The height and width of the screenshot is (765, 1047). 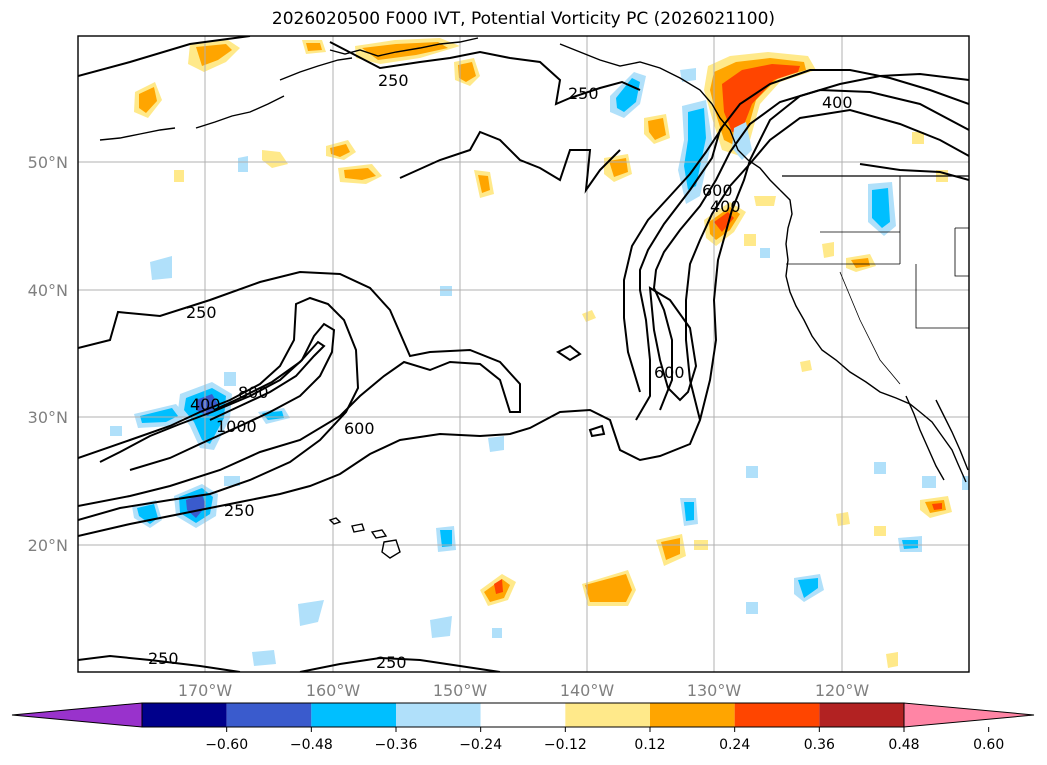 I want to click on lat-label: 30°N, so click(x=48, y=417).